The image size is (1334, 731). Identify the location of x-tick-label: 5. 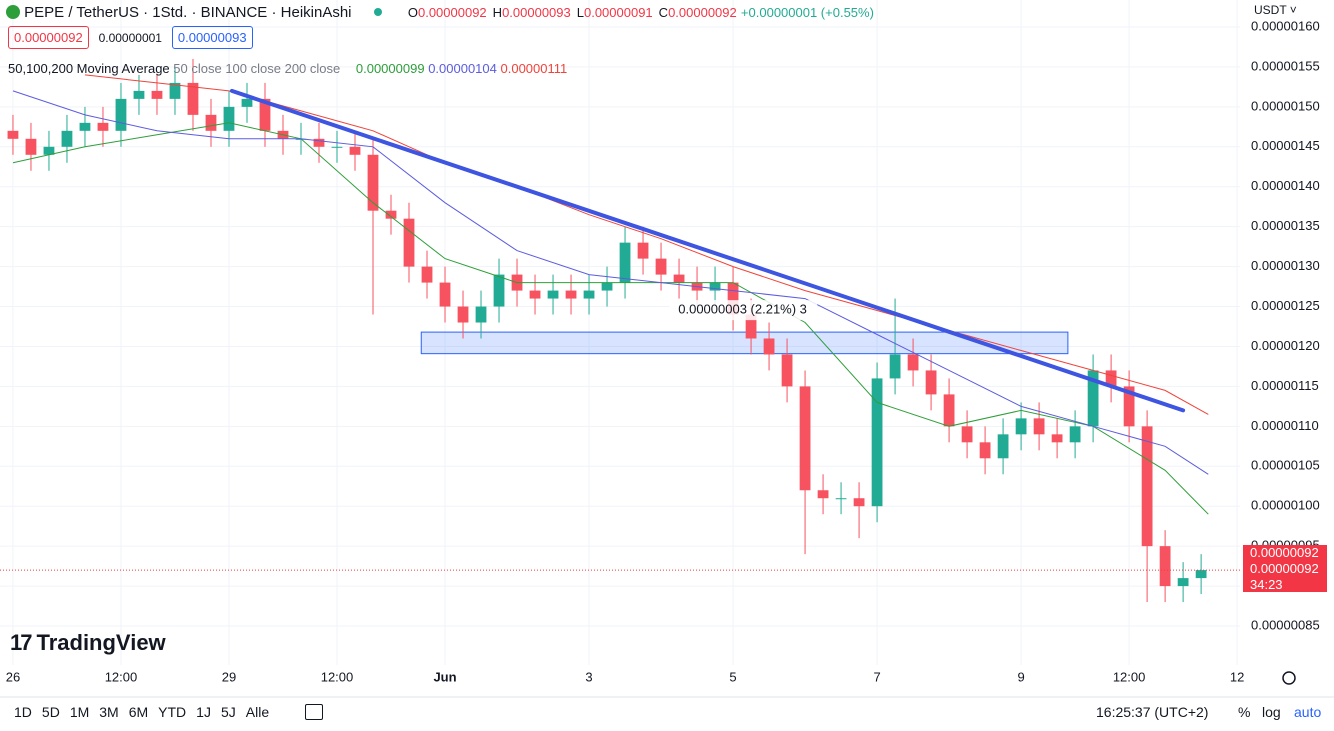
(732, 676).